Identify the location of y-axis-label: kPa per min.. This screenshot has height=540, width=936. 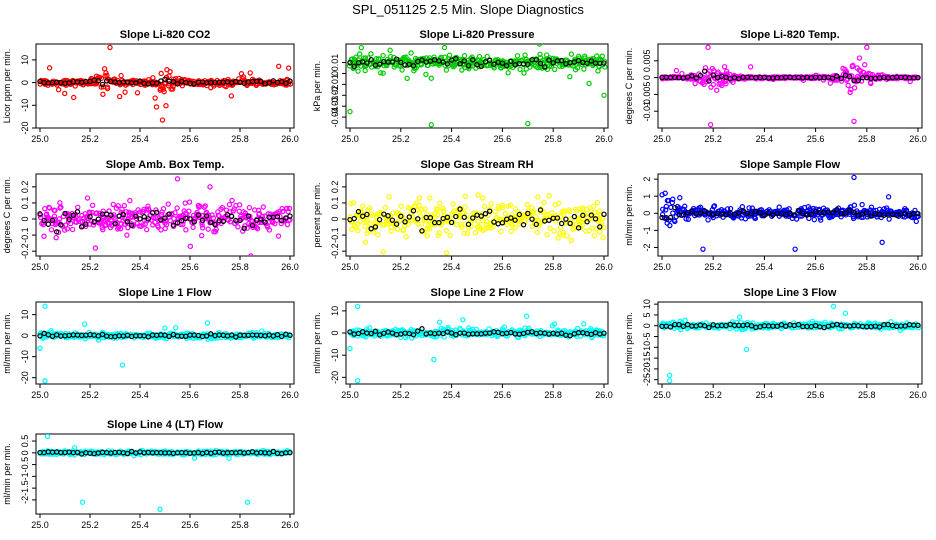
(317, 86).